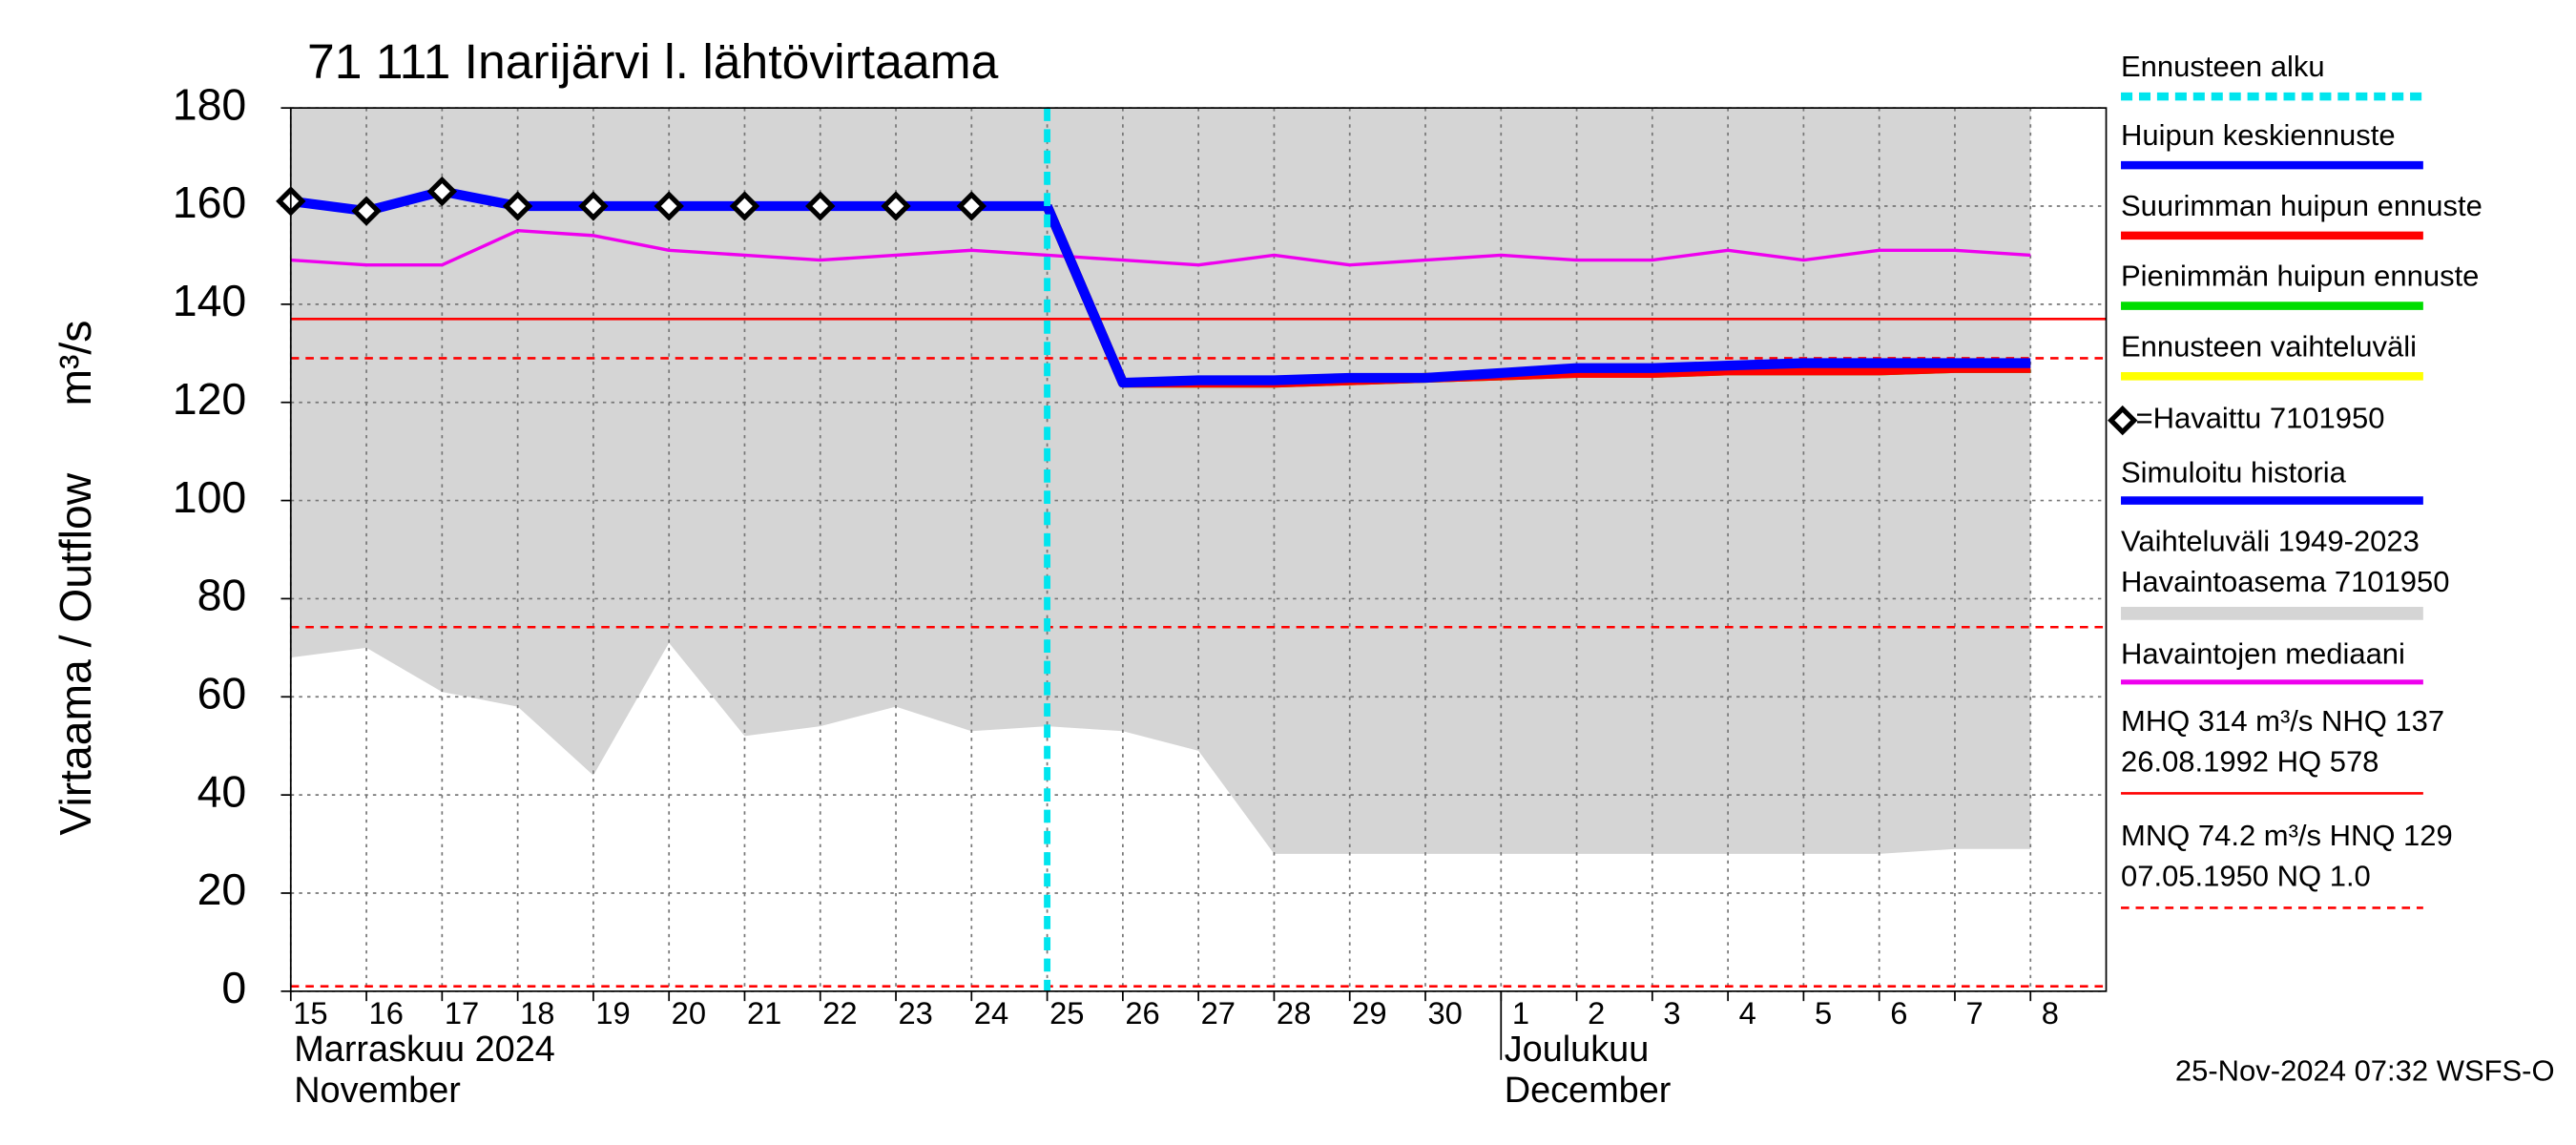 This screenshot has height=1145, width=2576. I want to click on x-tick-label: 18, so click(537, 1013).